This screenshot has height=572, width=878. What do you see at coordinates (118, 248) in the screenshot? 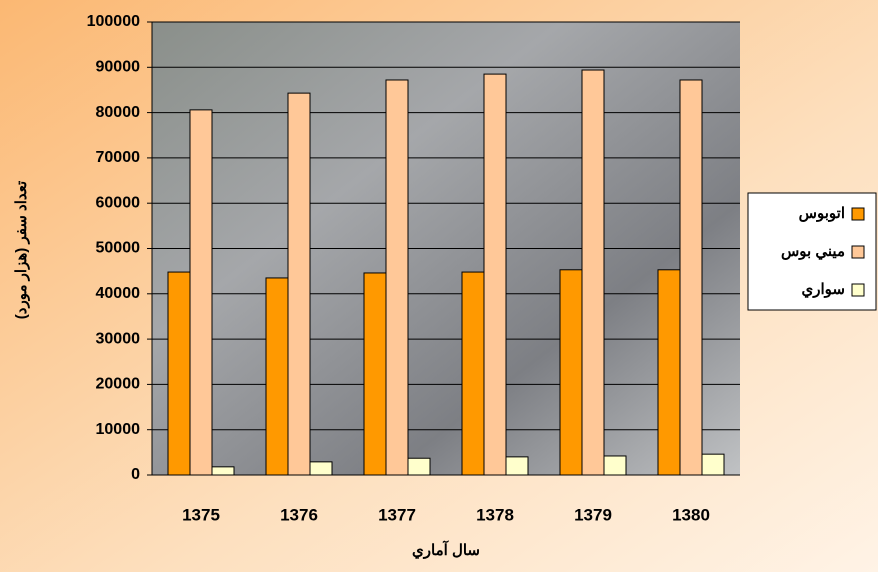
I see `y-tick-label: 50000` at bounding box center [118, 248].